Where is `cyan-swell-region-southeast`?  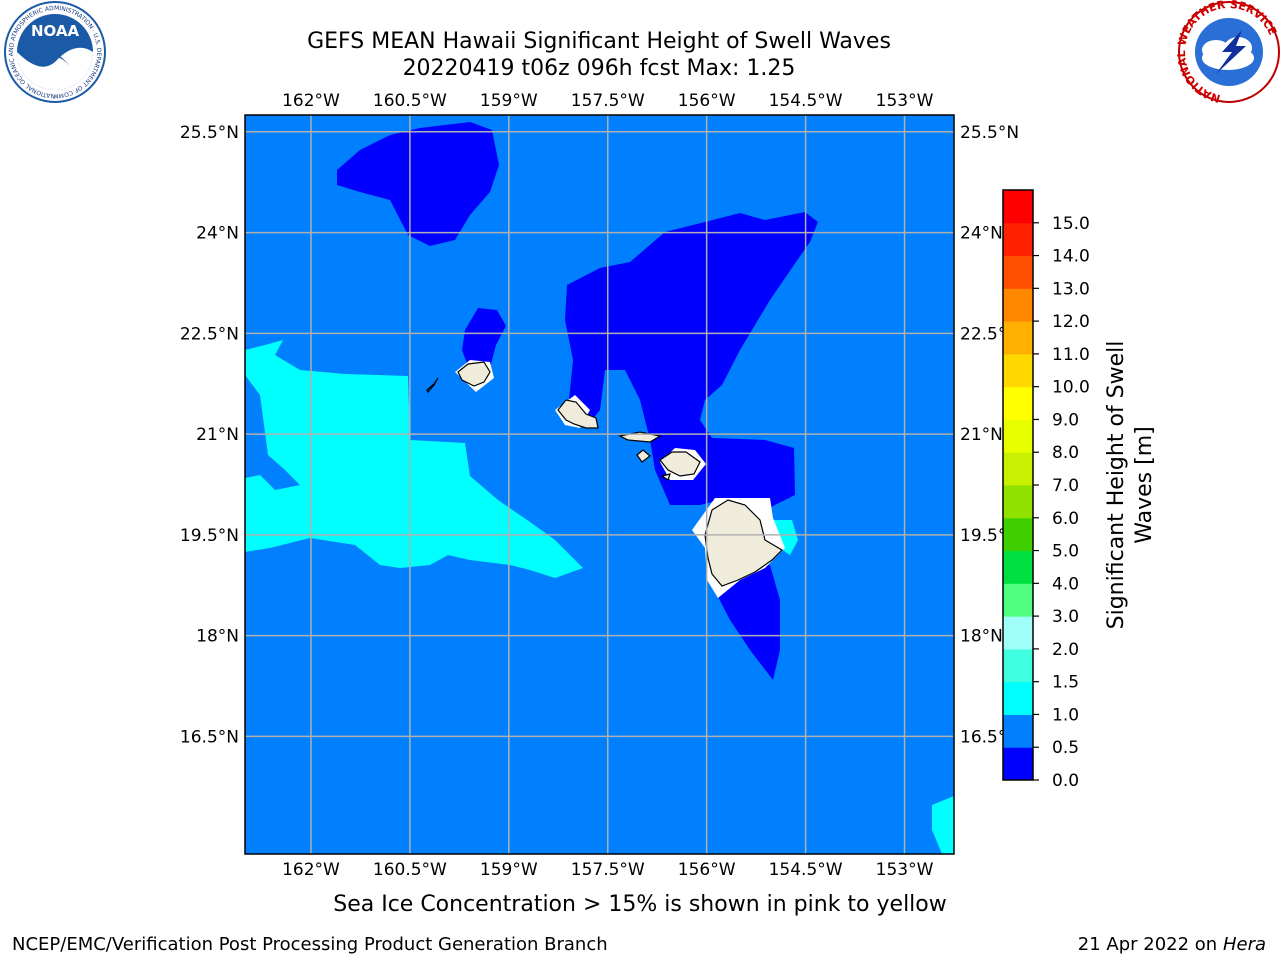 cyan-swell-region-southeast is located at coordinates (943, 825).